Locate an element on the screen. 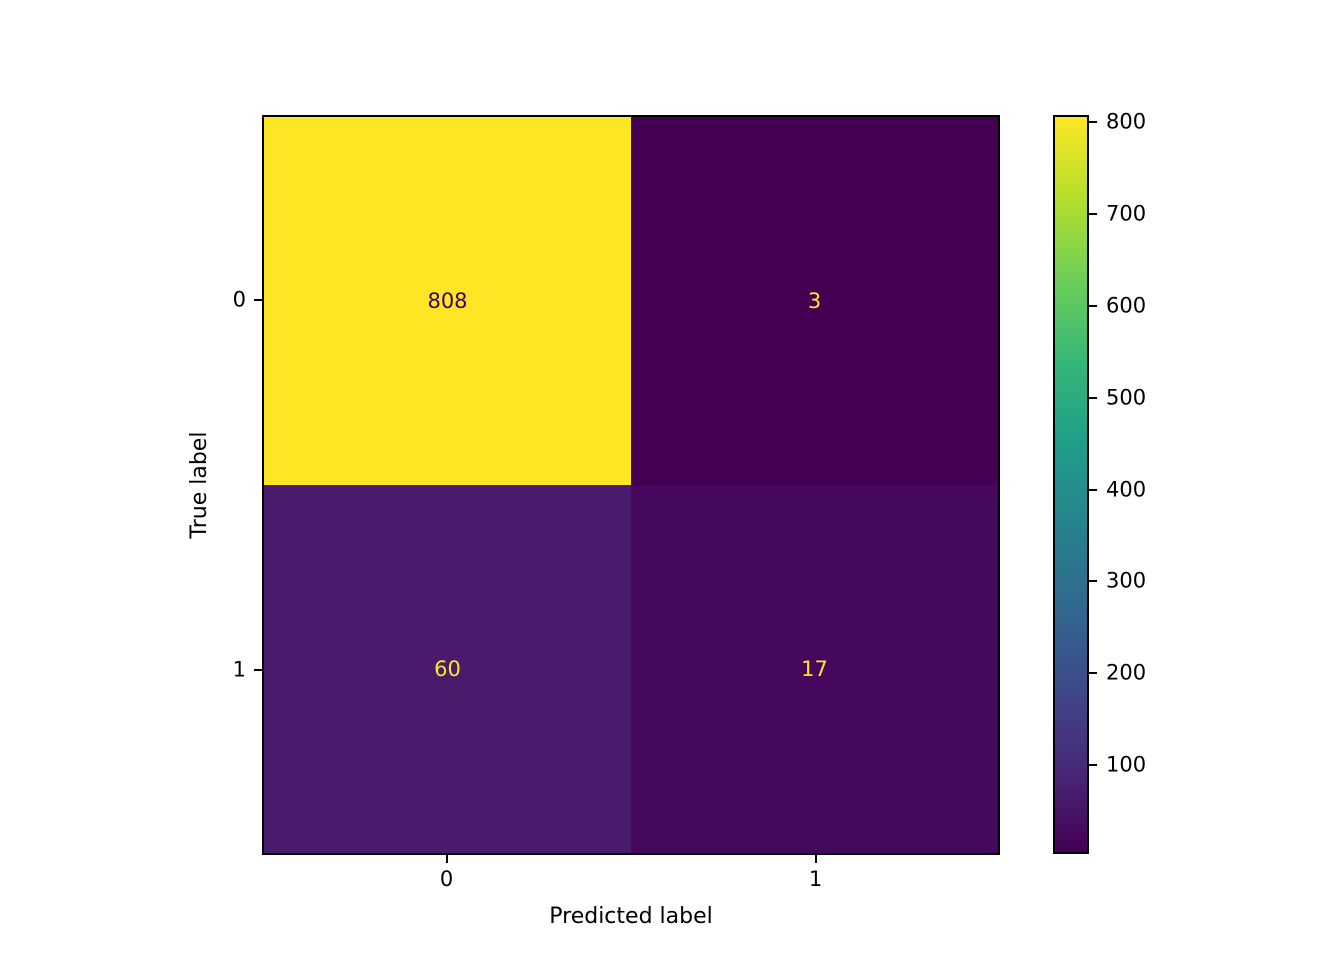 The width and height of the screenshot is (1344, 960). matrix-cell-1-0: 60 is located at coordinates (447, 669).